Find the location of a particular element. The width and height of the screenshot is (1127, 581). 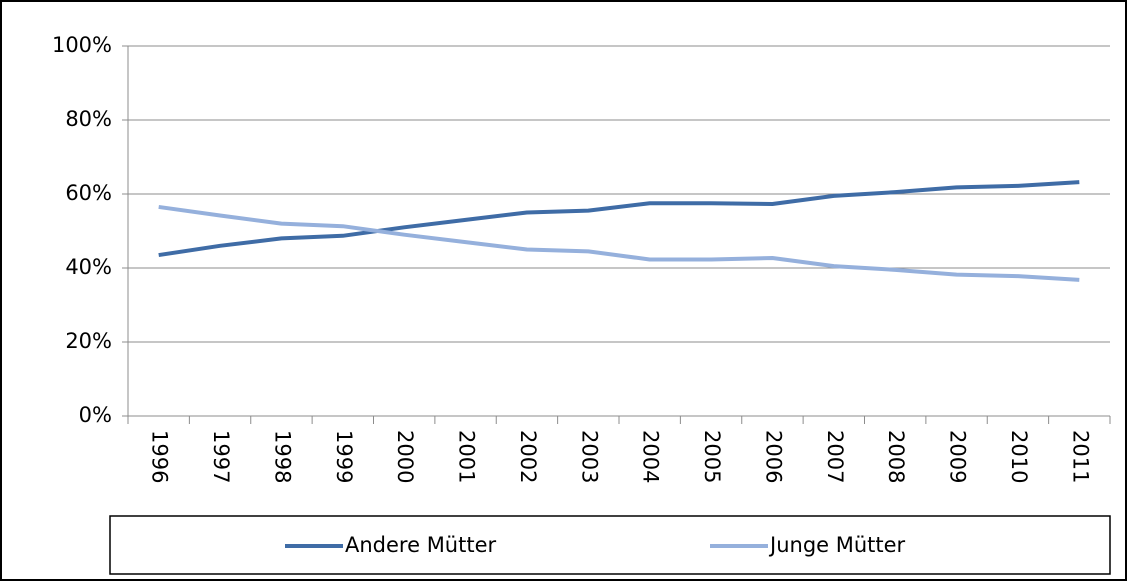

y-tick-label: 40% is located at coordinates (88, 267).